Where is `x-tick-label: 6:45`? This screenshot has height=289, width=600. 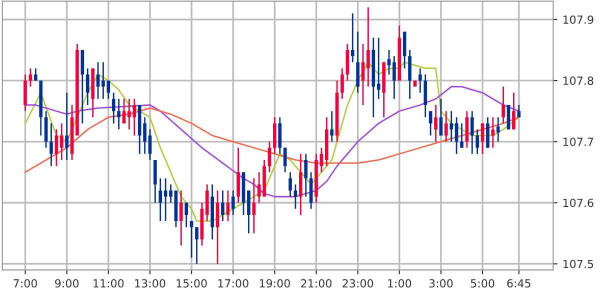 x-tick-label: 6:45 is located at coordinates (518, 283).